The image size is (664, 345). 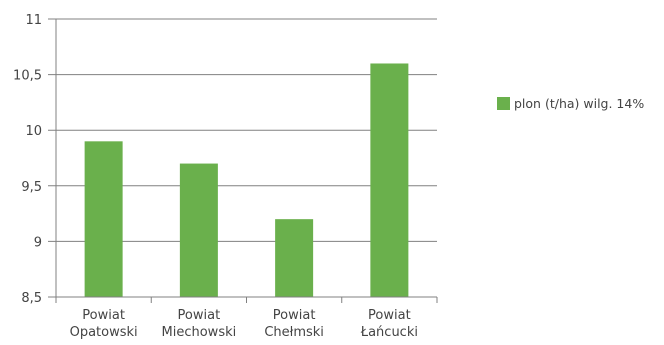 I want to click on x-category-label: Chełmski, so click(x=294, y=332).